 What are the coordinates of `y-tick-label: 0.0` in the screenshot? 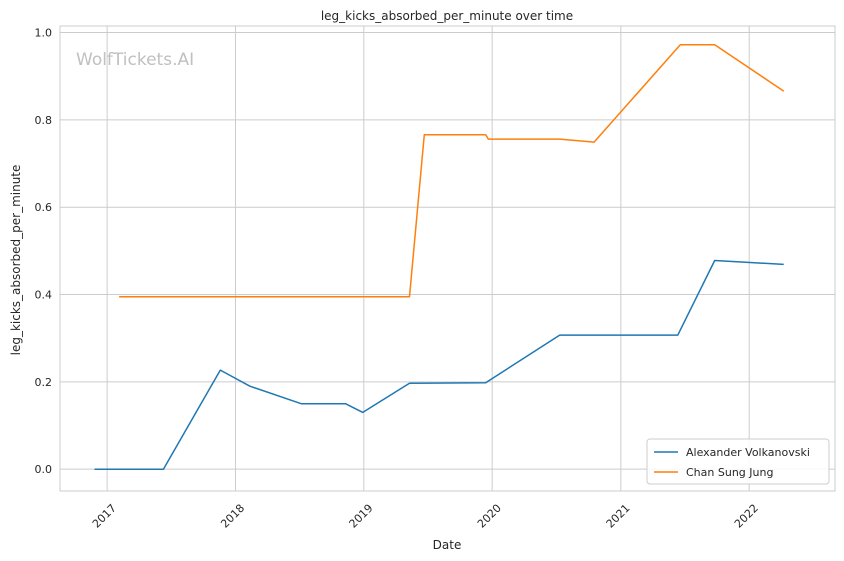 It's located at (44, 469).